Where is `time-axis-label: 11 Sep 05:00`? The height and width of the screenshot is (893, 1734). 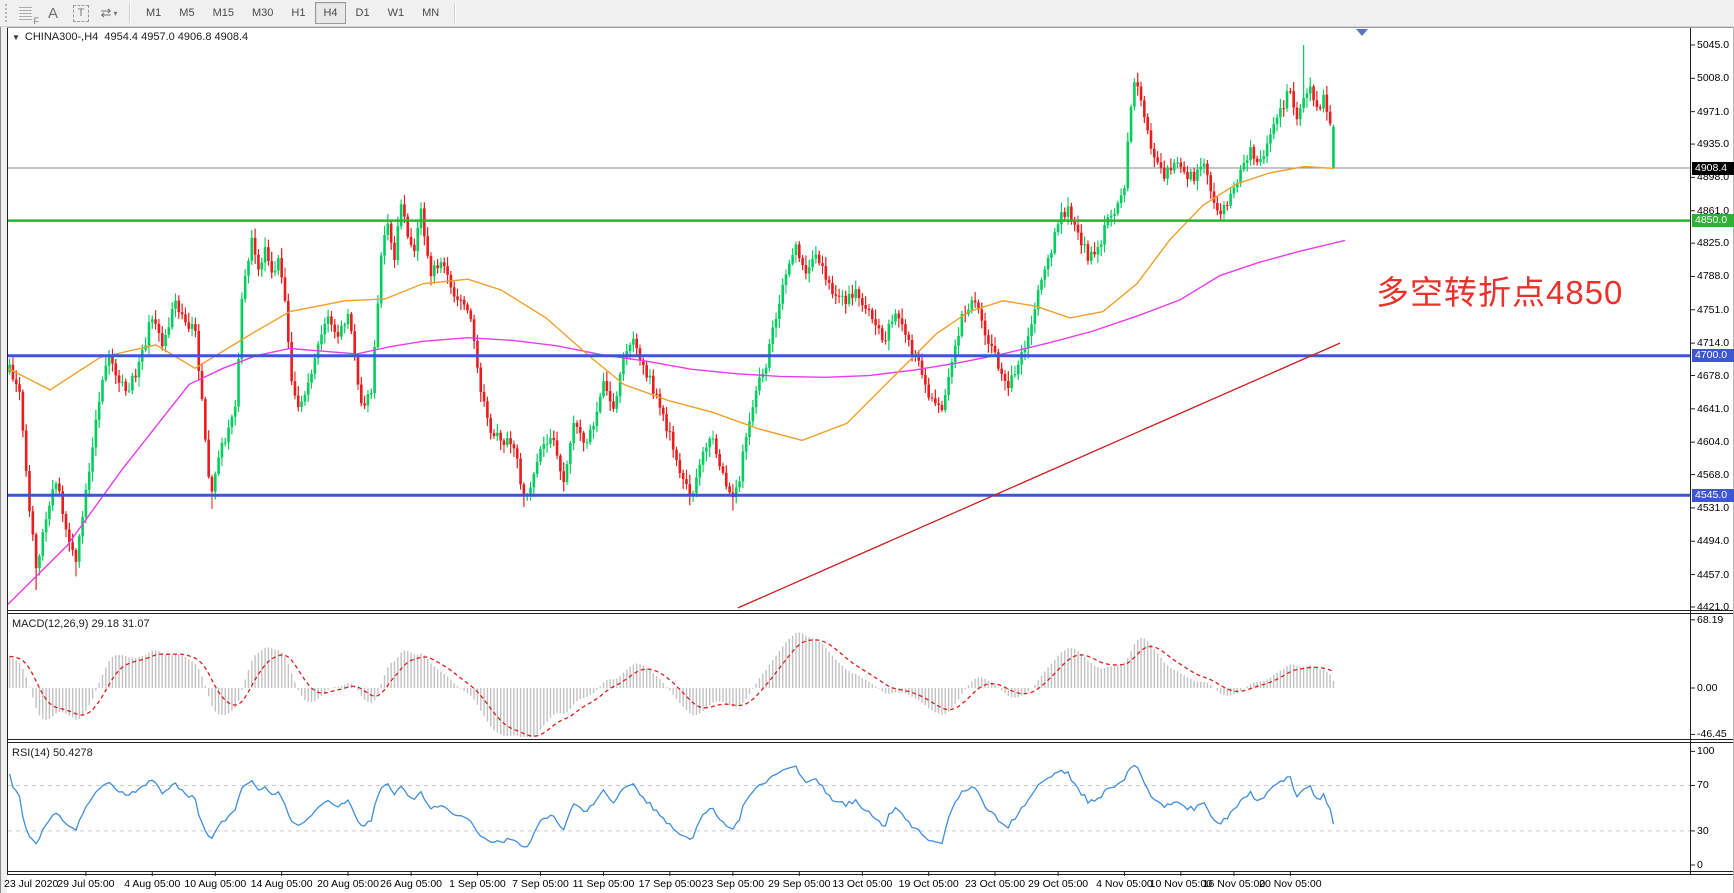
time-axis-label: 11 Sep 05:00 is located at coordinates (603, 884).